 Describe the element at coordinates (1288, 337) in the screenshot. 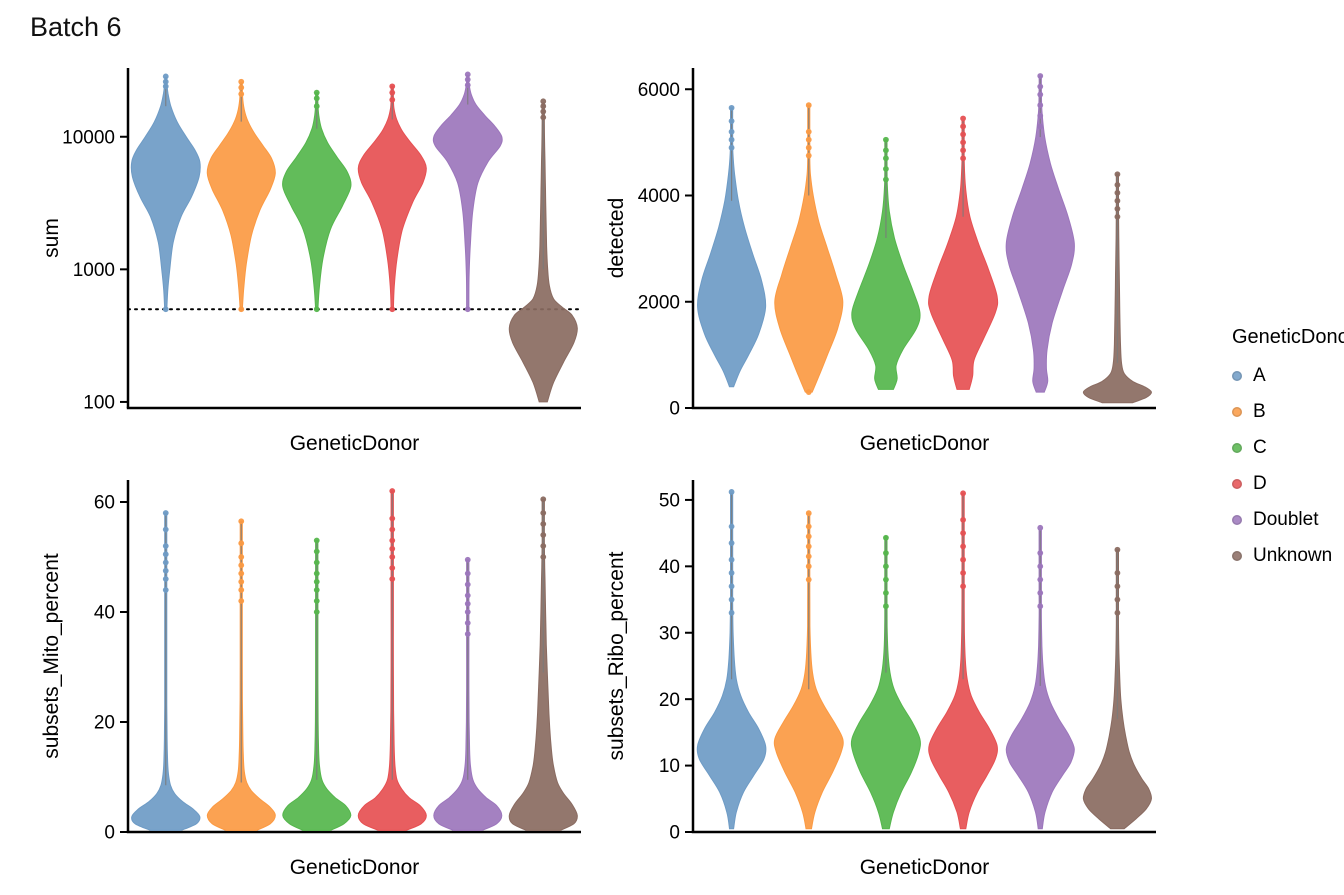

I see `legend-title: GeneticDonor` at that location.